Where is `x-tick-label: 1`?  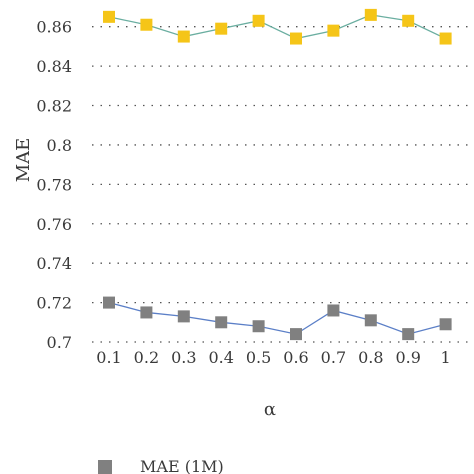 x-tick-label: 1 is located at coordinates (446, 357).